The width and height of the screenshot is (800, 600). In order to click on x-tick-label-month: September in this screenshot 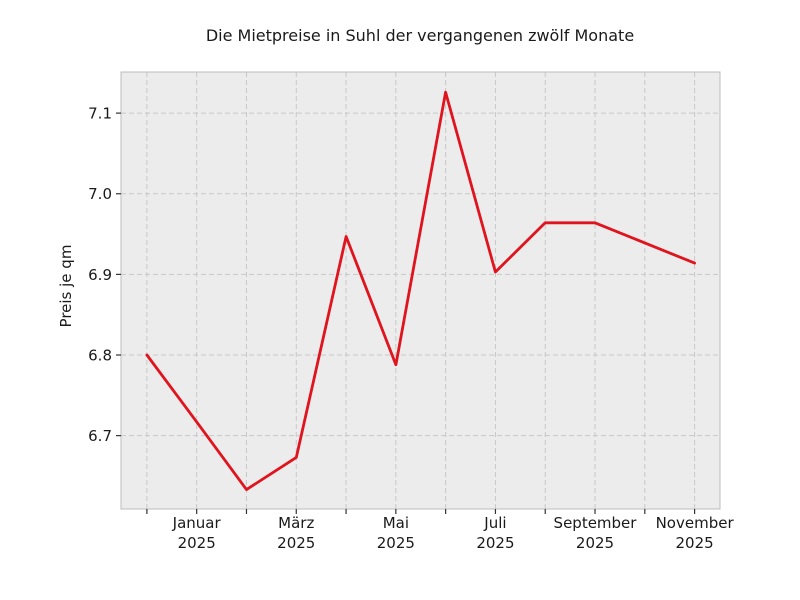, I will do `click(596, 523)`.